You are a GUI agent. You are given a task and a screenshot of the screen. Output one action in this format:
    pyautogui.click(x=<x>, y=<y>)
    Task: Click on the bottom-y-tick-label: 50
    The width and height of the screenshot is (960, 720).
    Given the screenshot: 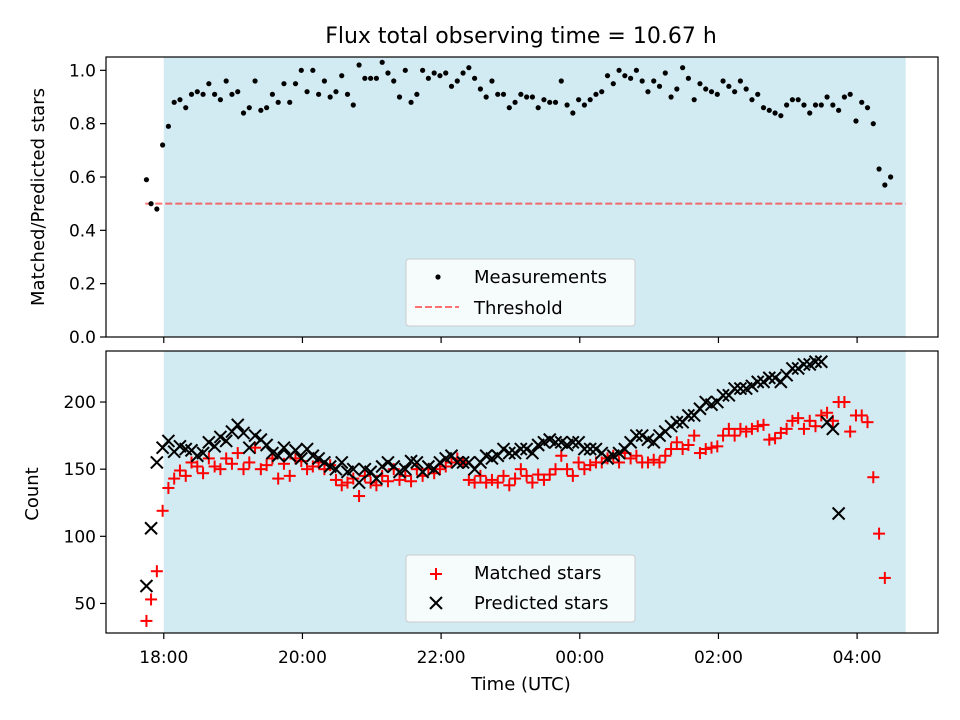 What is the action you would take?
    pyautogui.click(x=85, y=604)
    